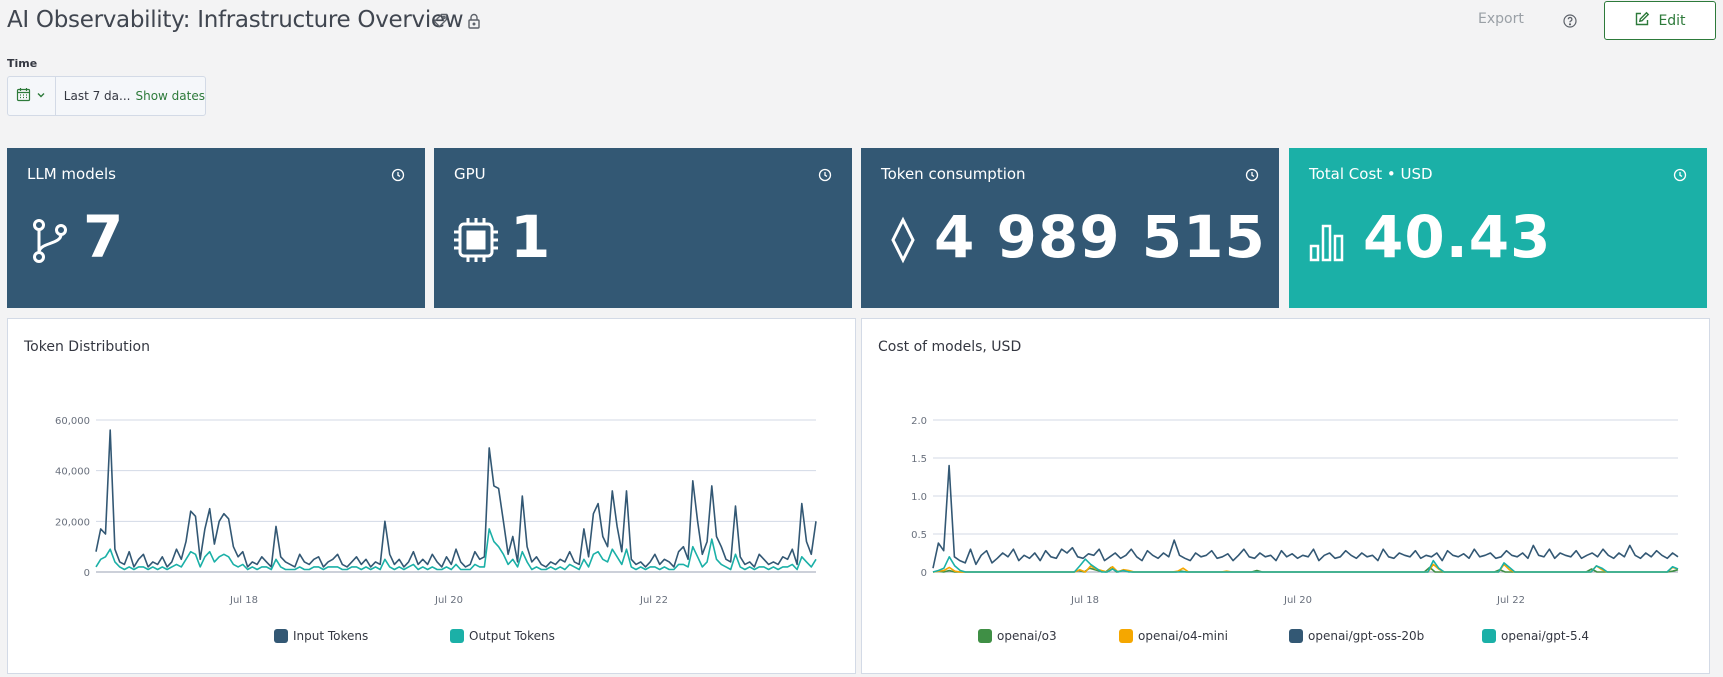  I want to click on tag-icon, so click(441, 21).